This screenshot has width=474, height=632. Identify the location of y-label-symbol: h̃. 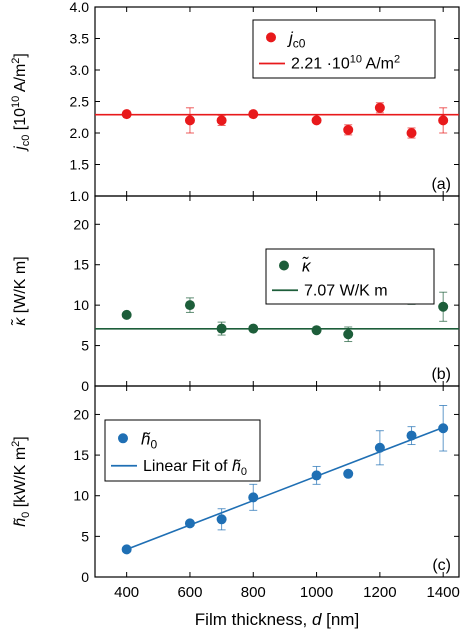
(20, 521).